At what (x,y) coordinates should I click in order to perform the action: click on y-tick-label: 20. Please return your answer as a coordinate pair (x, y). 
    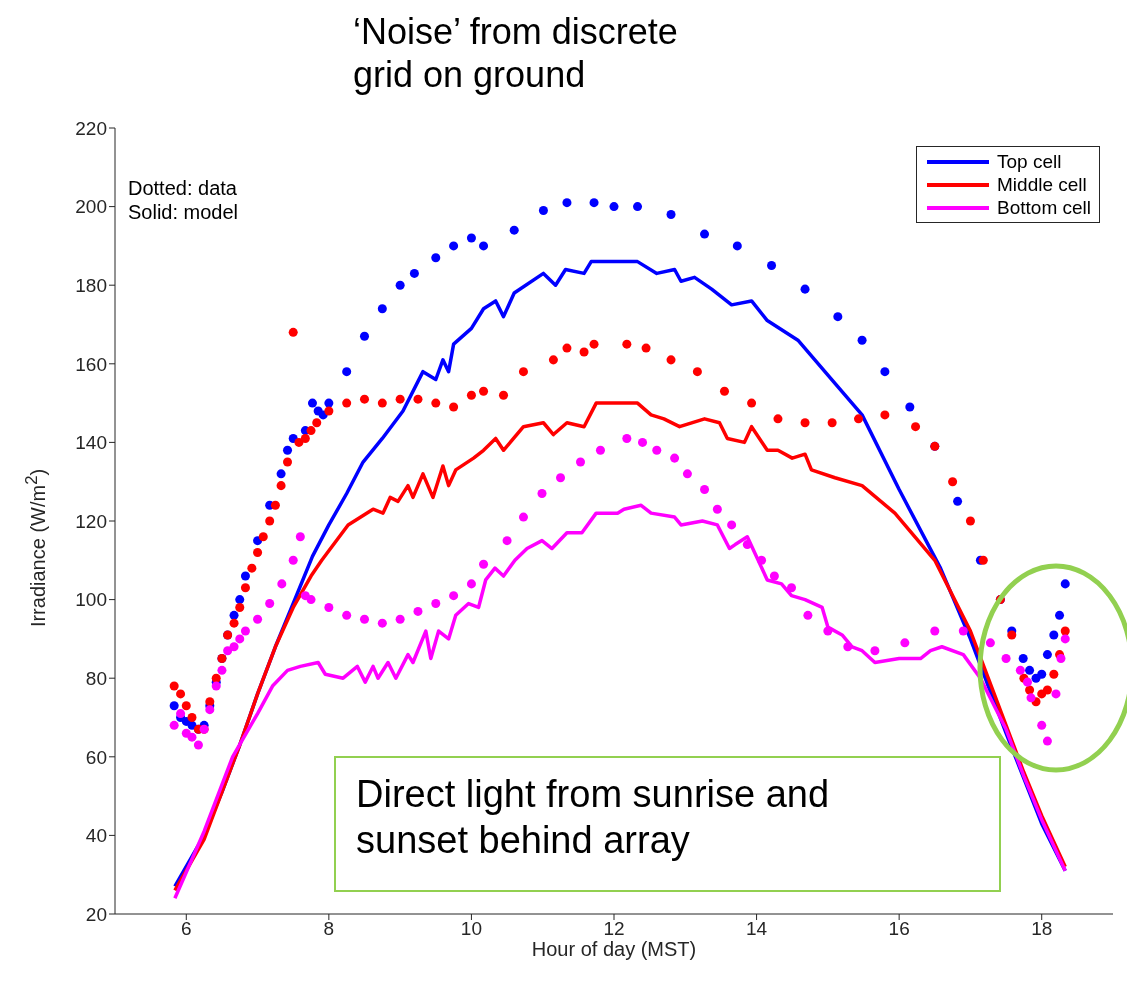
    Looking at the image, I should click on (96, 914).